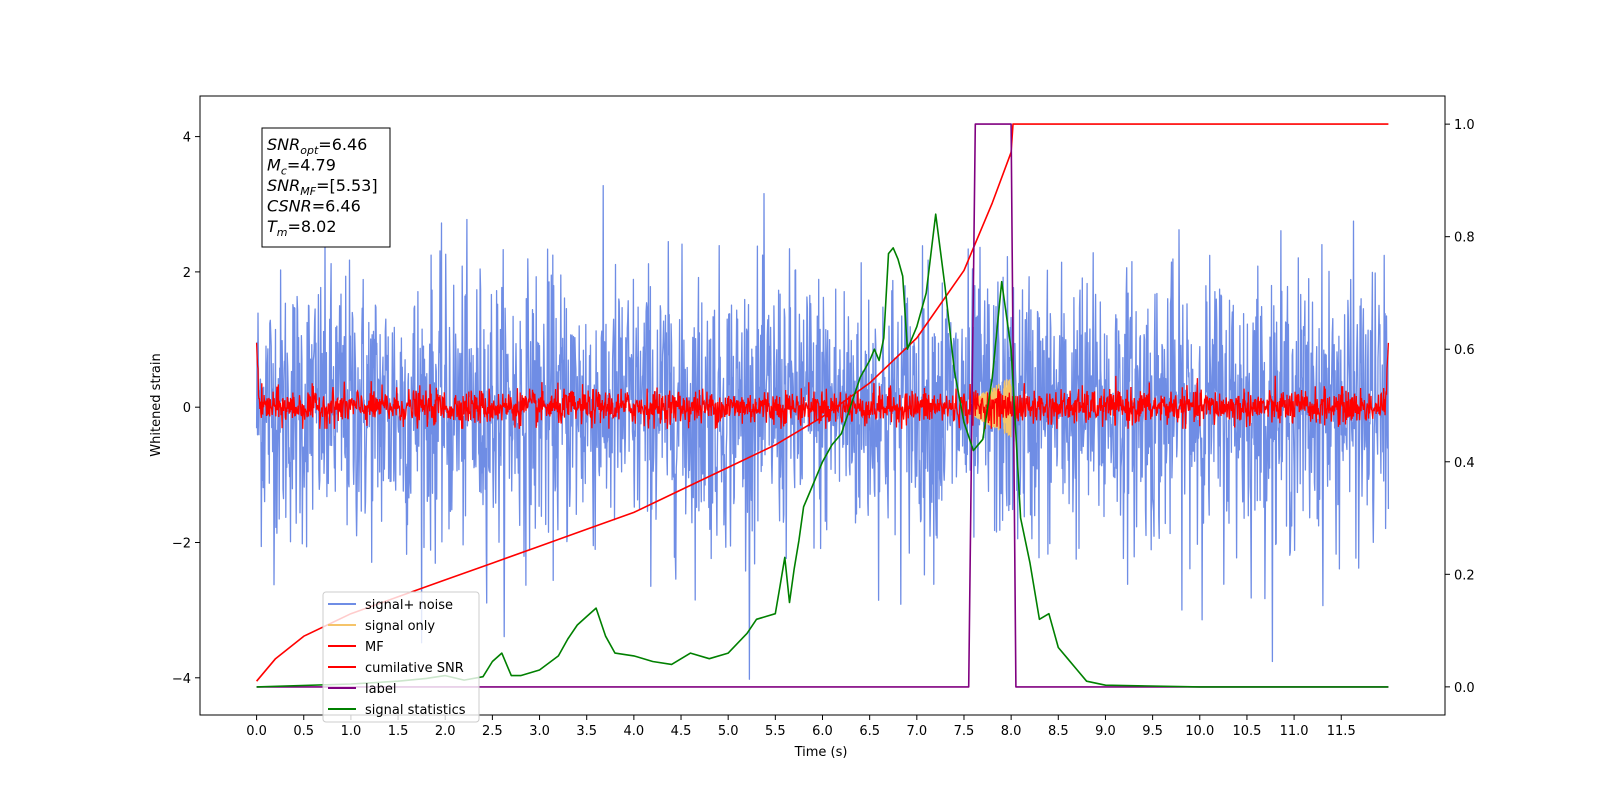 This screenshot has width=1600, height=800. I want to click on y-right-tick-label: 0.6, so click(1464, 350).